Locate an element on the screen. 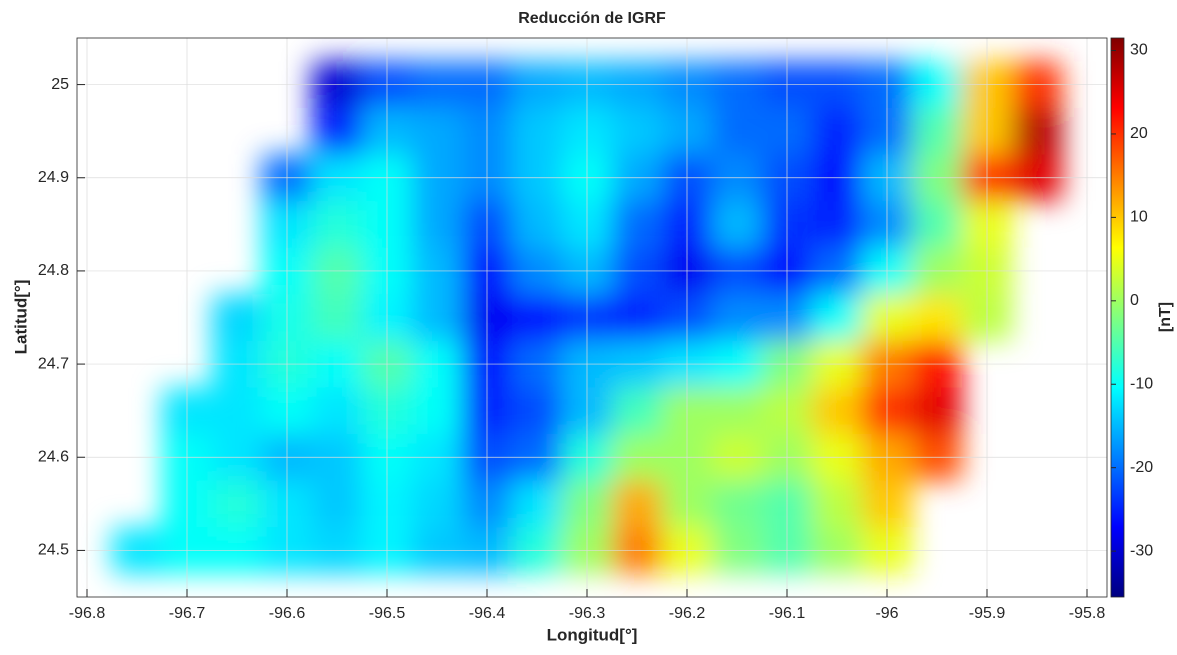 This screenshot has width=1177, height=655. x-tick-label: -95.8 is located at coordinates (1087, 613).